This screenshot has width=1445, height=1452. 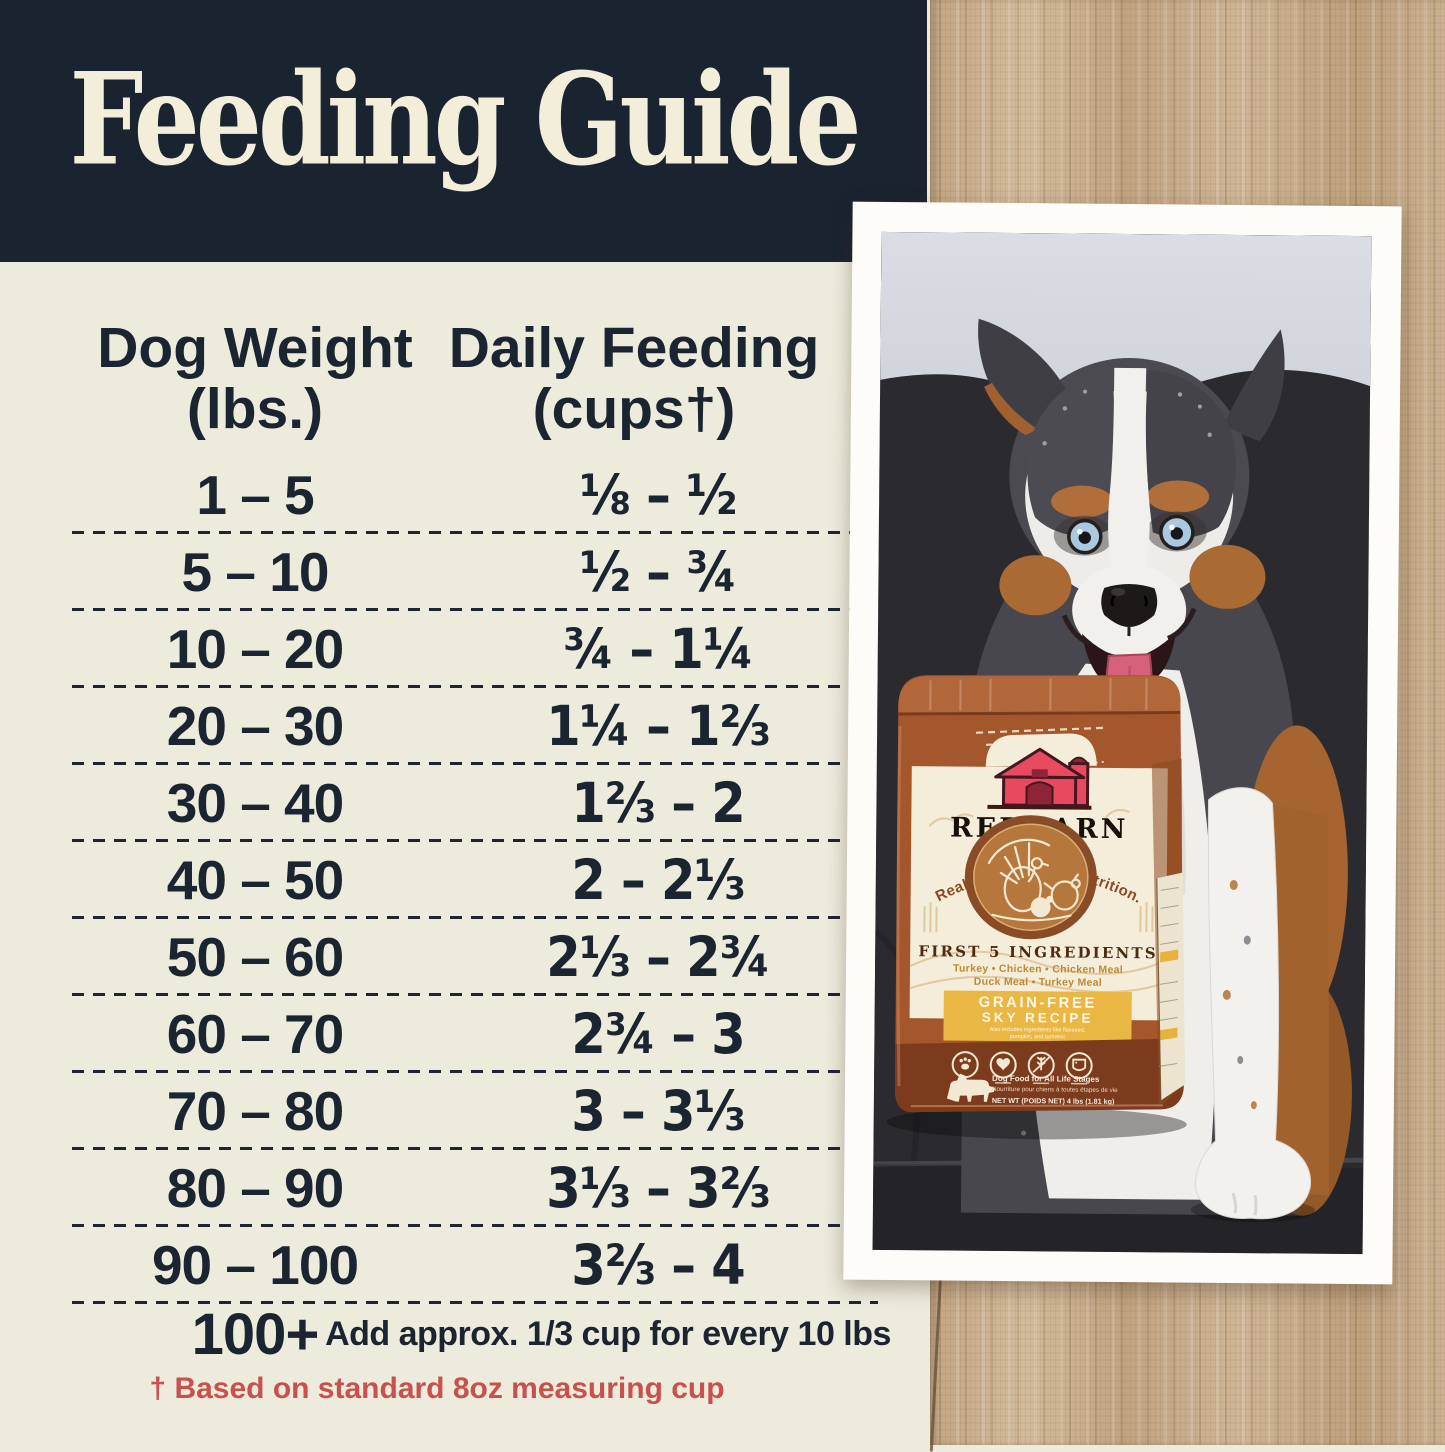 What do you see at coordinates (475, 649) in the screenshot?
I see `table-row: 10 – 20 ¾ – 1¼` at bounding box center [475, 649].